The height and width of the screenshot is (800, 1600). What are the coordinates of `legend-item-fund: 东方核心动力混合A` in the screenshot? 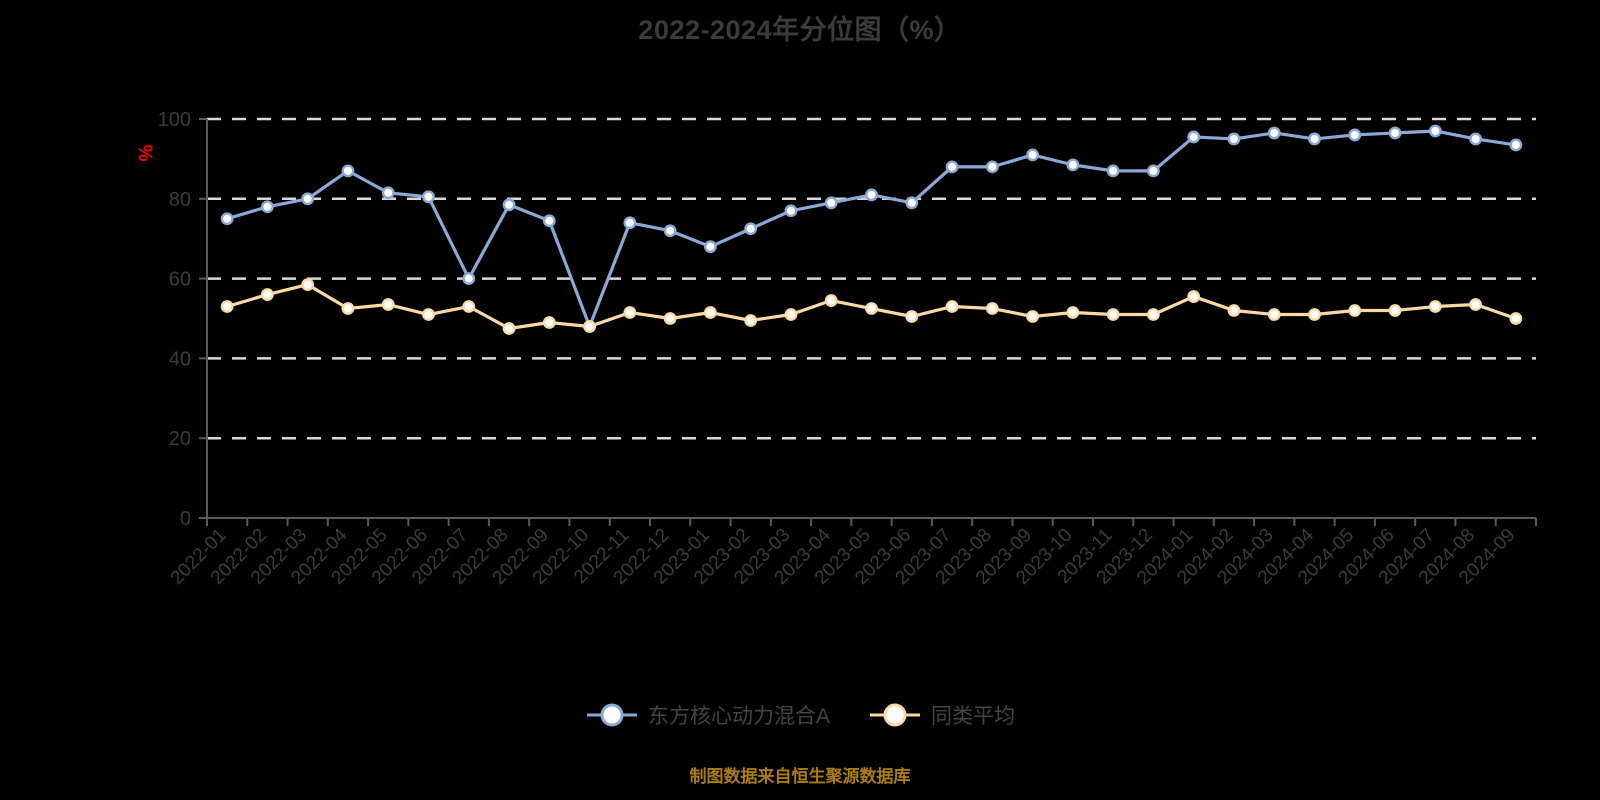 It's located at (707, 715).